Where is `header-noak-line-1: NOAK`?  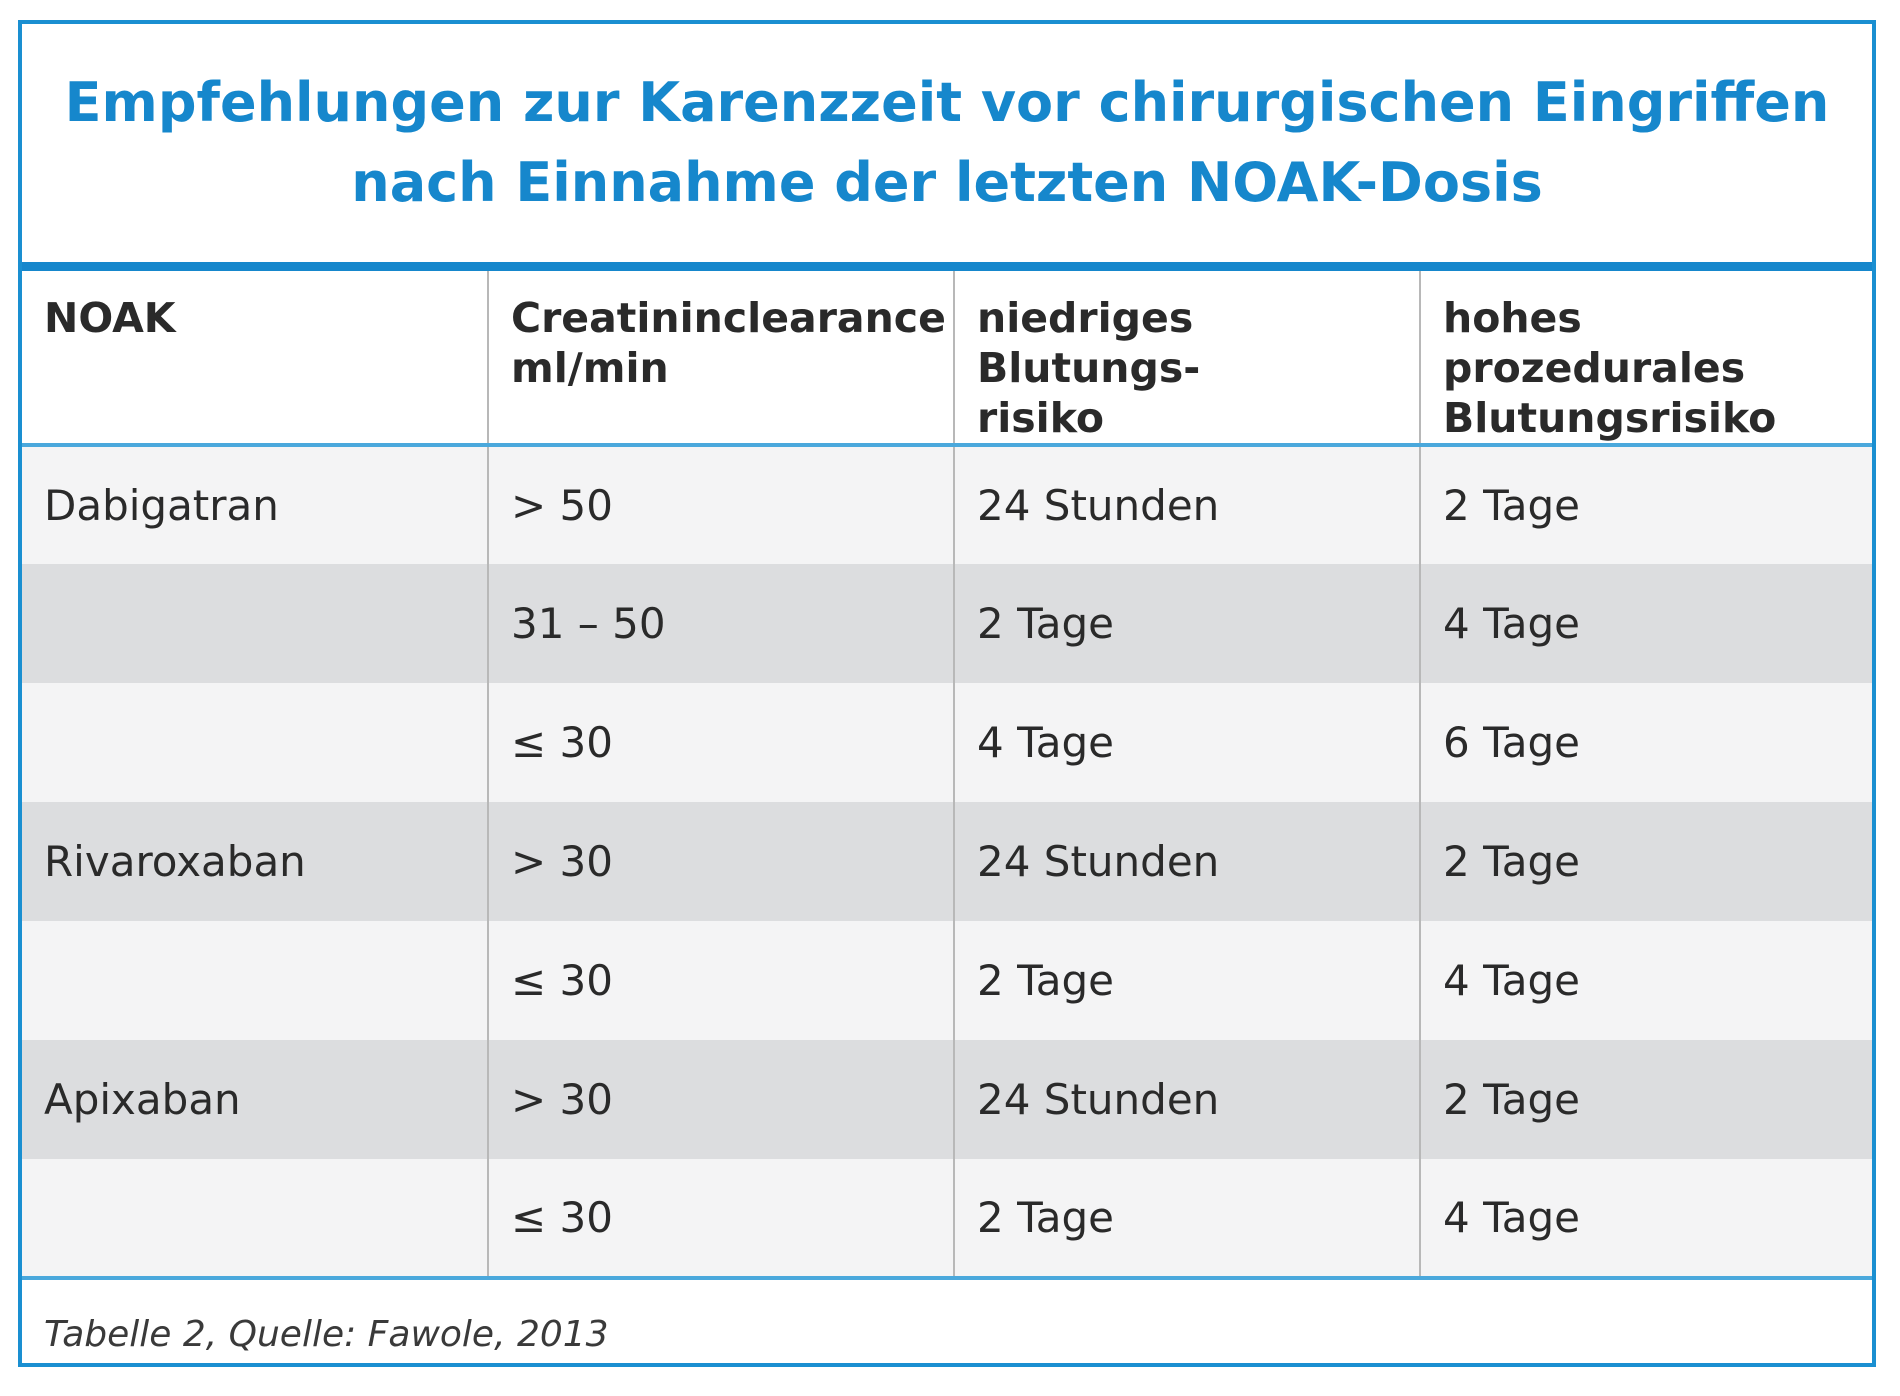
header-noak-line-1: NOAK is located at coordinates (110, 318).